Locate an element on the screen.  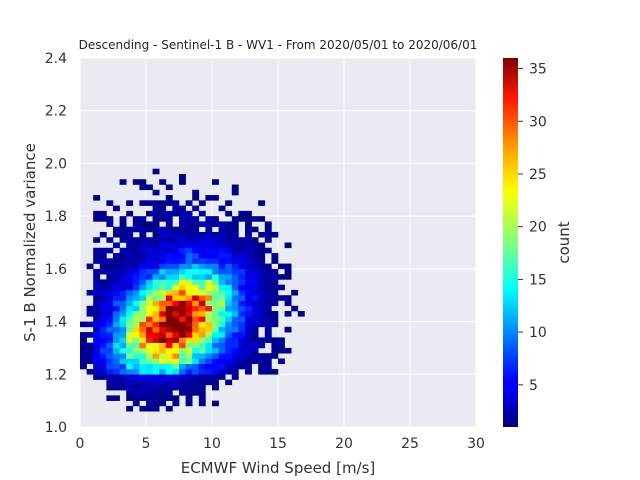
x-tick-label: 30 is located at coordinates (476, 444).